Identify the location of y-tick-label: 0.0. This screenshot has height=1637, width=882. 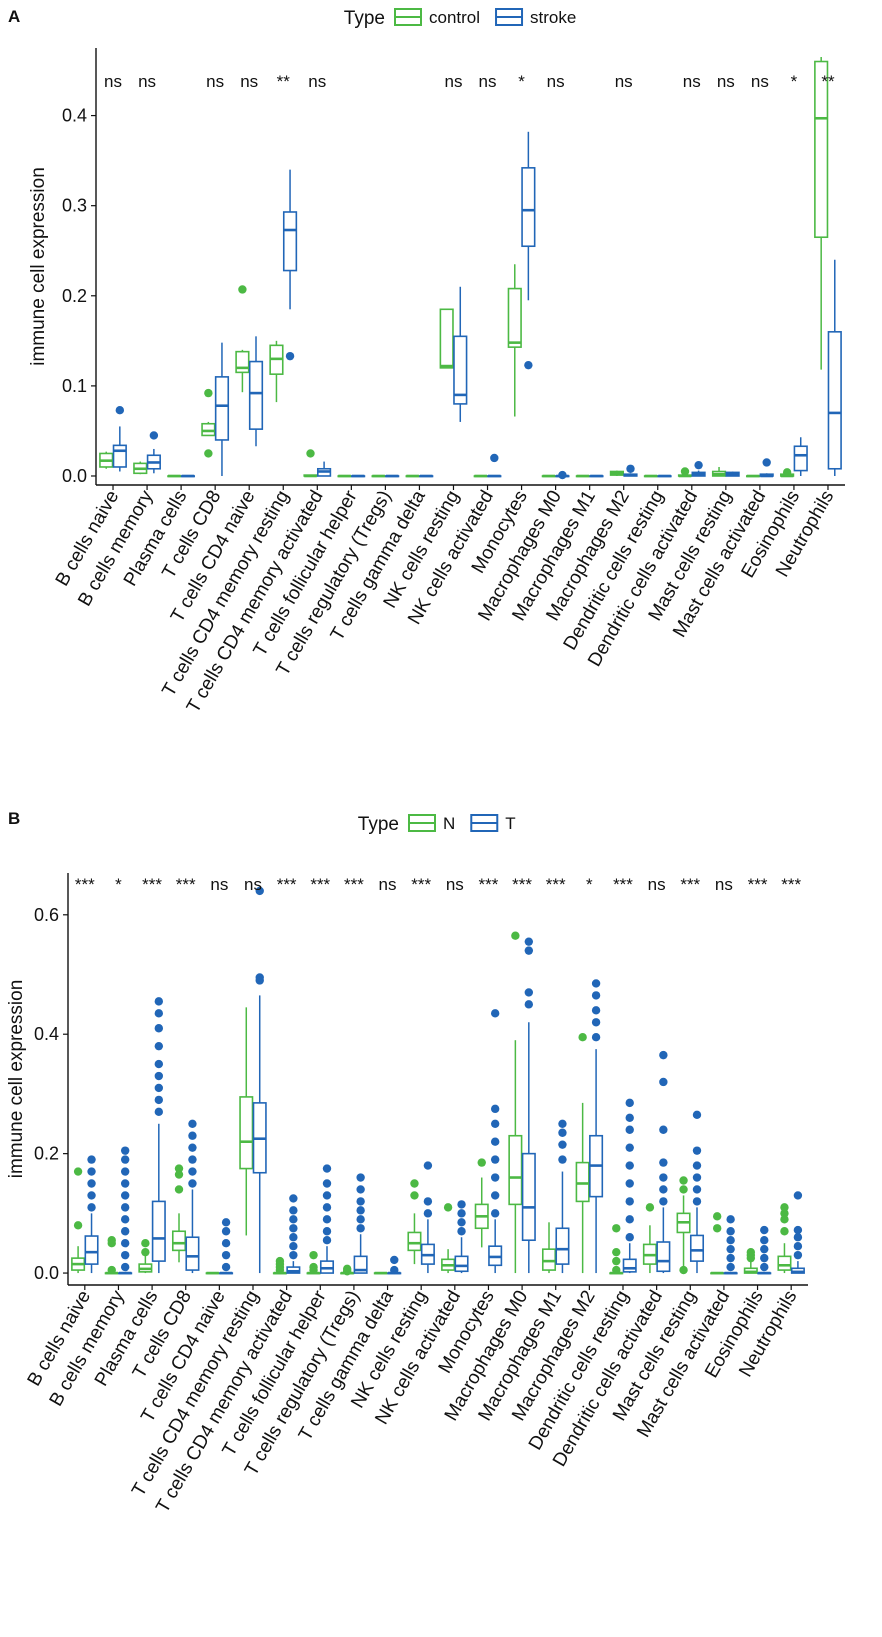
(74, 476).